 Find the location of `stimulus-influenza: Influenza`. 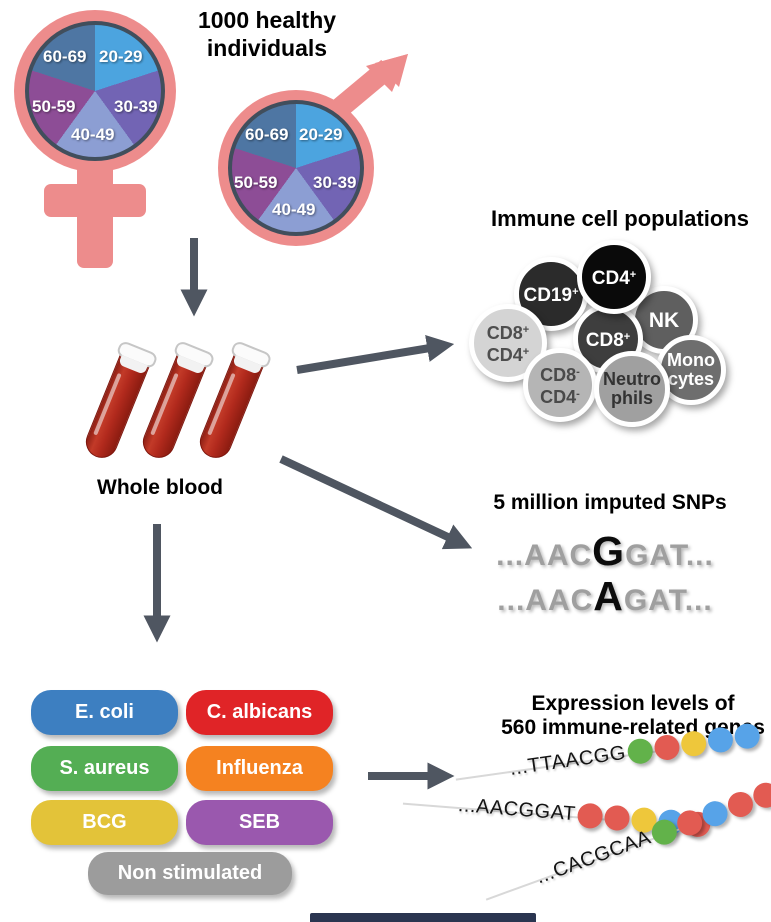

stimulus-influenza: Influenza is located at coordinates (259, 768).